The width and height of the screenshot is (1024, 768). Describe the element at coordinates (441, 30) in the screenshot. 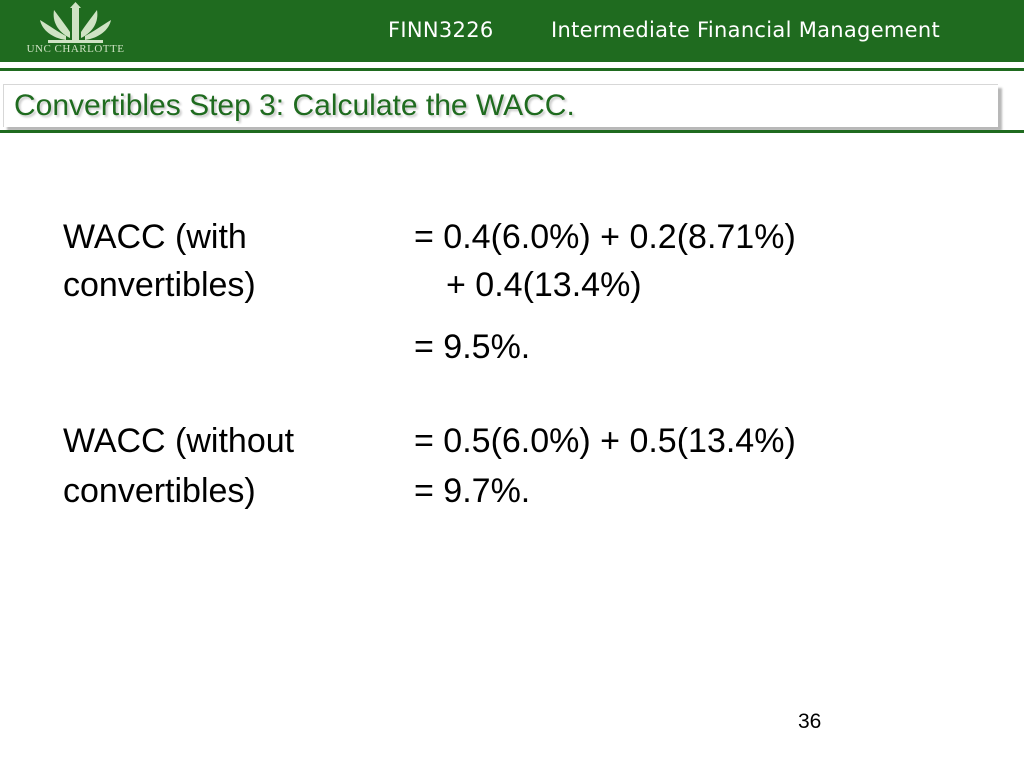

I see `course-code: FINN3226` at that location.